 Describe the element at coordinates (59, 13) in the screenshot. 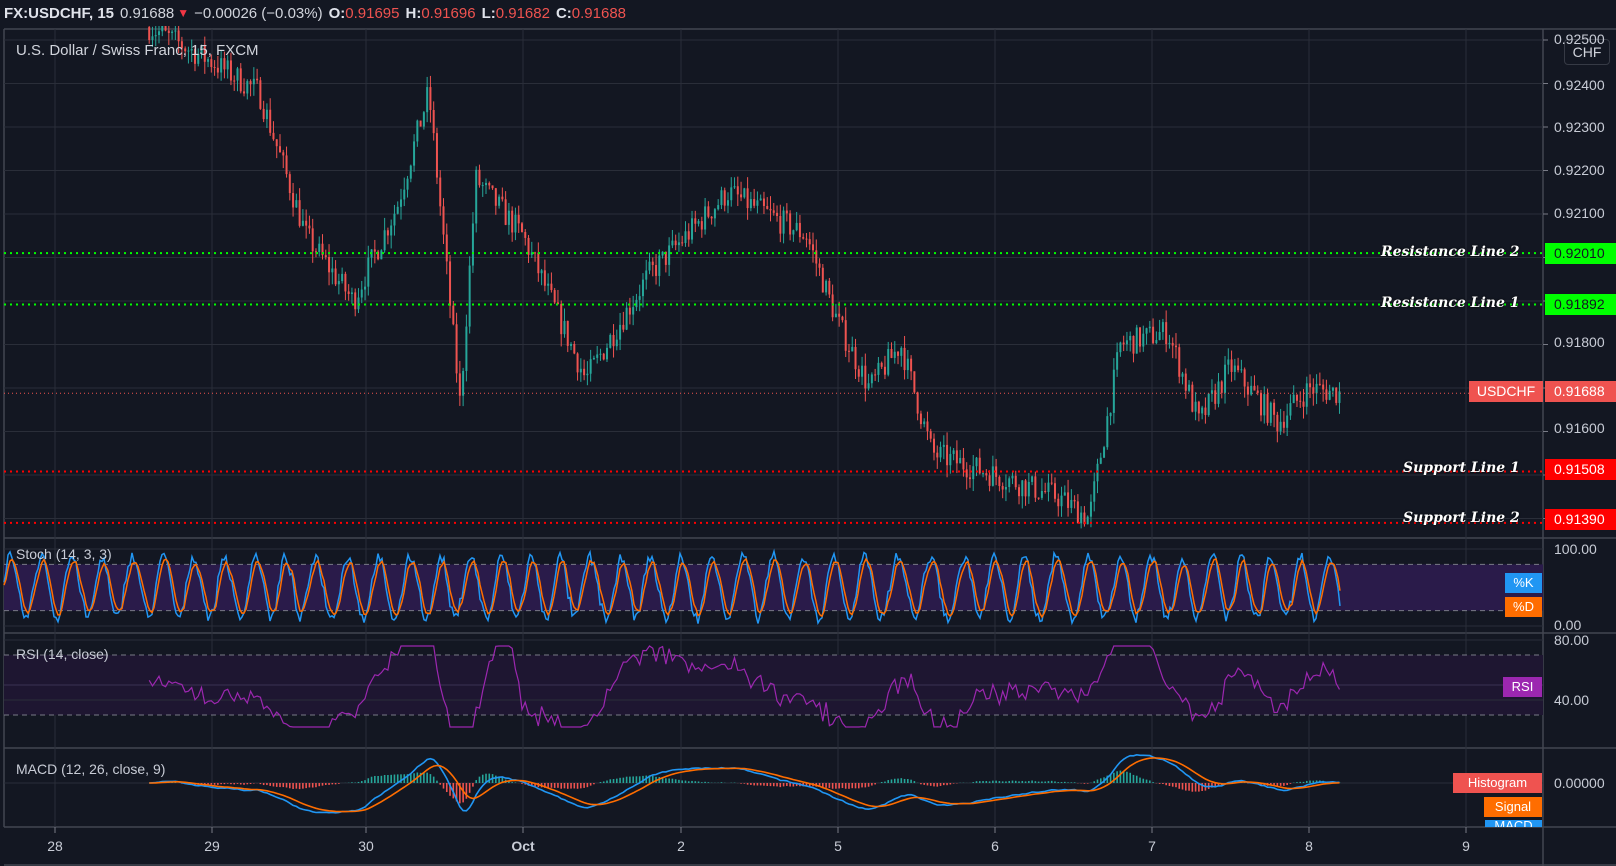

I see `symbol-name: FX:USDCHF, 15` at that location.